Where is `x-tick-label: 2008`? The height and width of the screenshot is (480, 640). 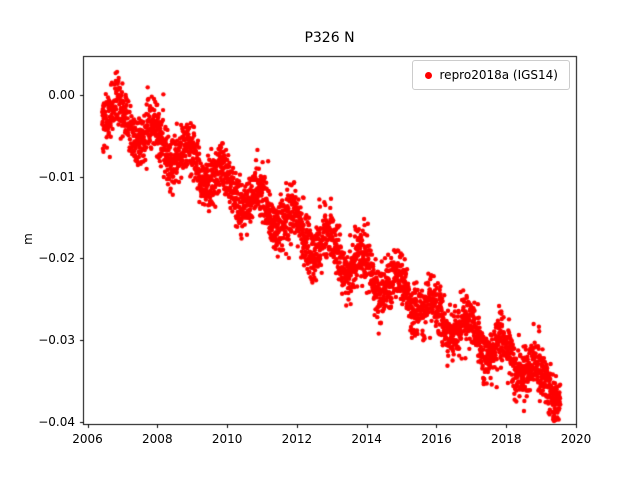
x-tick-label: 2008 is located at coordinates (157, 439).